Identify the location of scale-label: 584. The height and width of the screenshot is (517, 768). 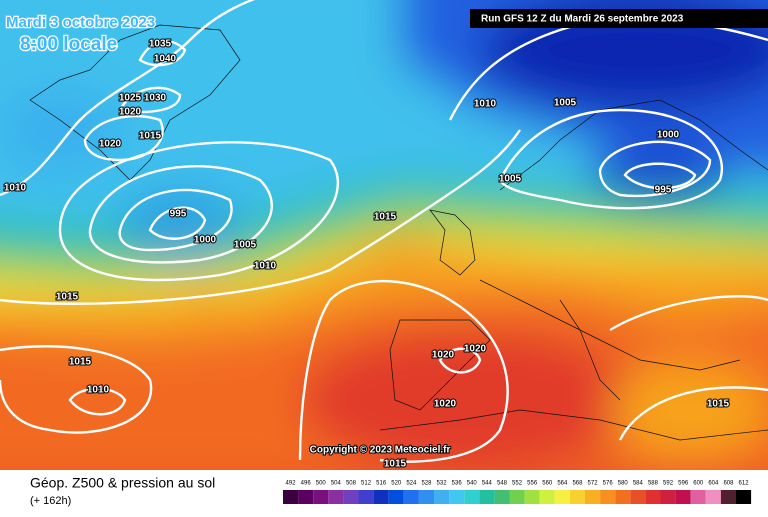
(638, 484).